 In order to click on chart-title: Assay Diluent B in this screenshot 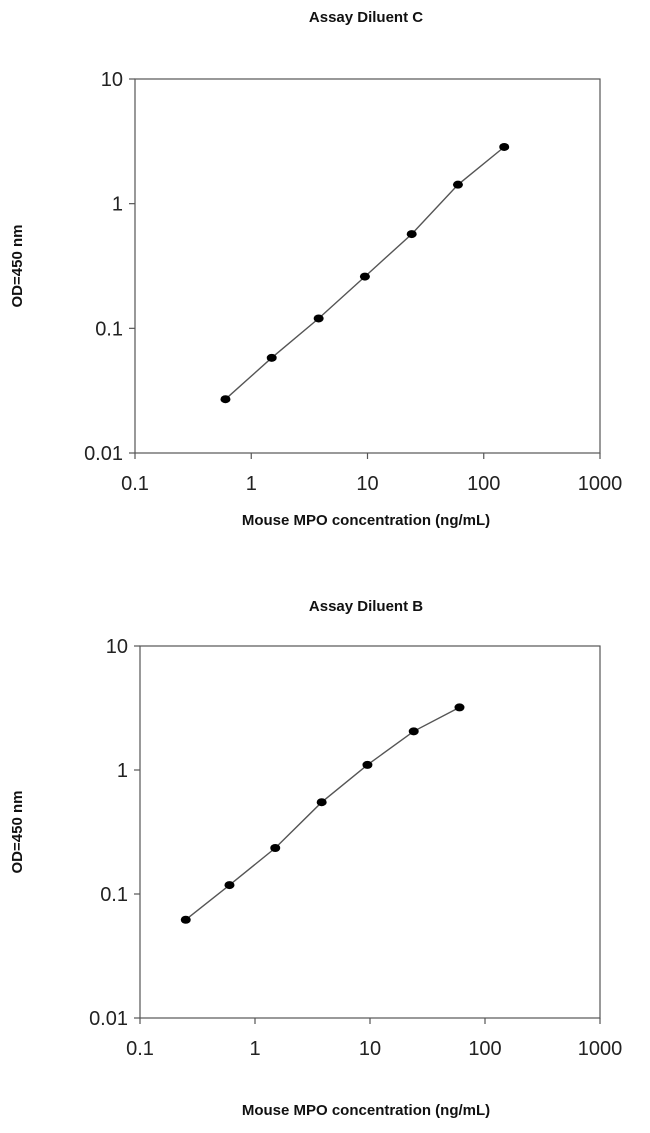, I will do `click(366, 606)`.